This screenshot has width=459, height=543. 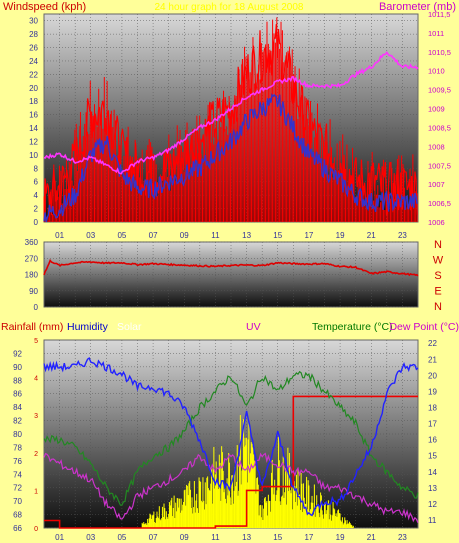 What do you see at coordinates (33, 48) in the screenshot?
I see `y-tick-label: 26` at bounding box center [33, 48].